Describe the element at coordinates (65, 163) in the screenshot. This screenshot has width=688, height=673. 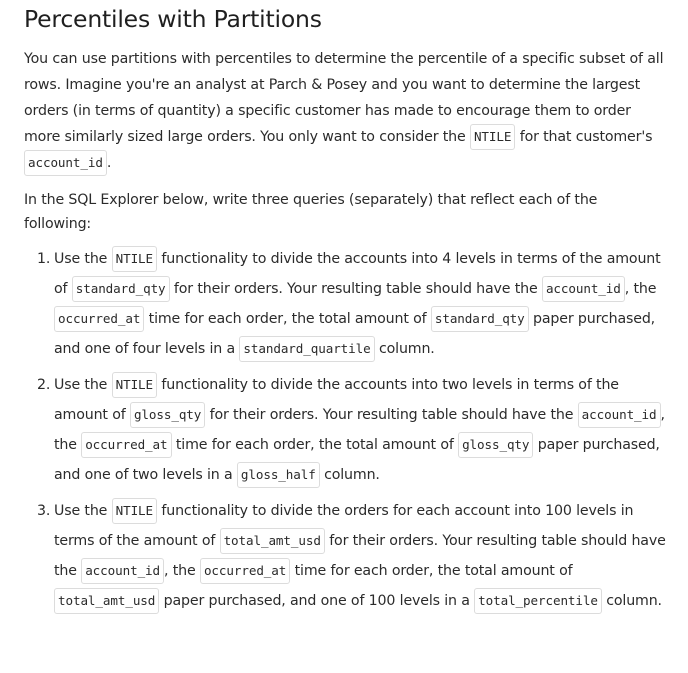
I see `inline-code-account-id: account_id` at that location.